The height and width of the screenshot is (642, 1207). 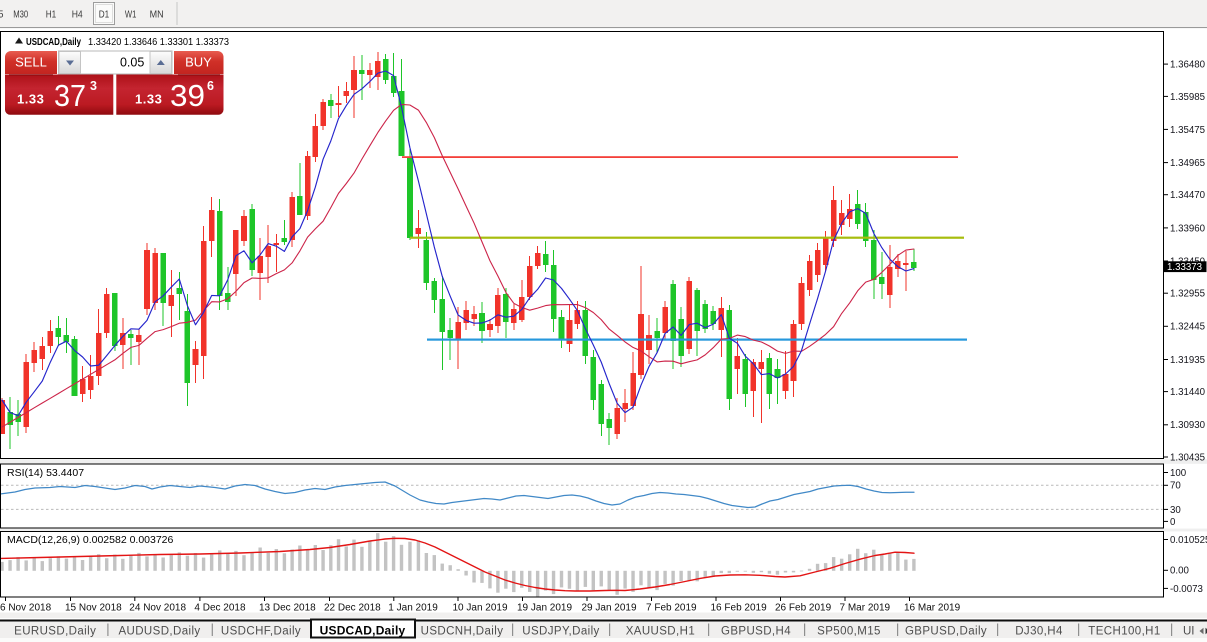 What do you see at coordinates (51, 15) in the screenshot?
I see `svg-text: H1` at bounding box center [51, 15].